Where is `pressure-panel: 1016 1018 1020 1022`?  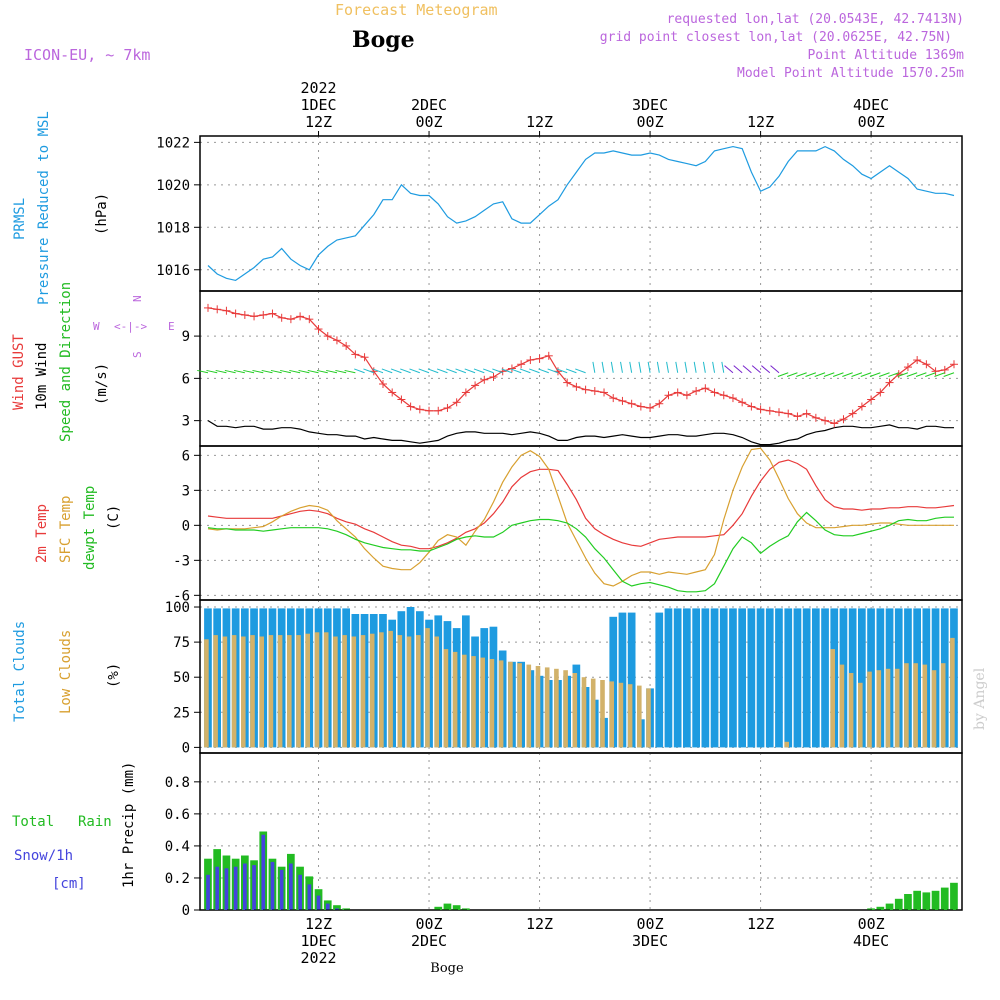 pressure-panel: 1016 1018 1020 1022 is located at coordinates (559, 213).